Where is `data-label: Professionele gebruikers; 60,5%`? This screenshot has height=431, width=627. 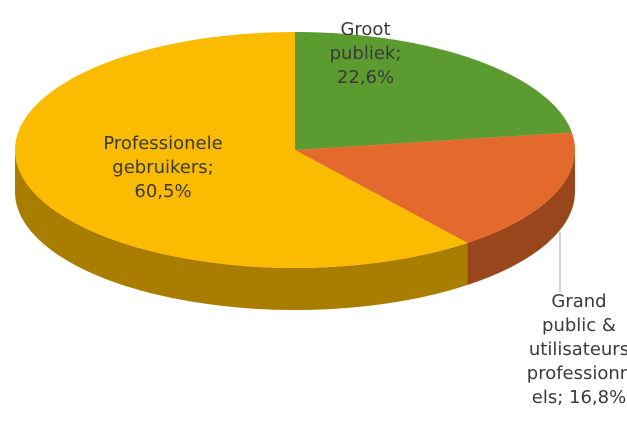 data-label: Professionele gebruikers; 60,5% is located at coordinates (163, 167).